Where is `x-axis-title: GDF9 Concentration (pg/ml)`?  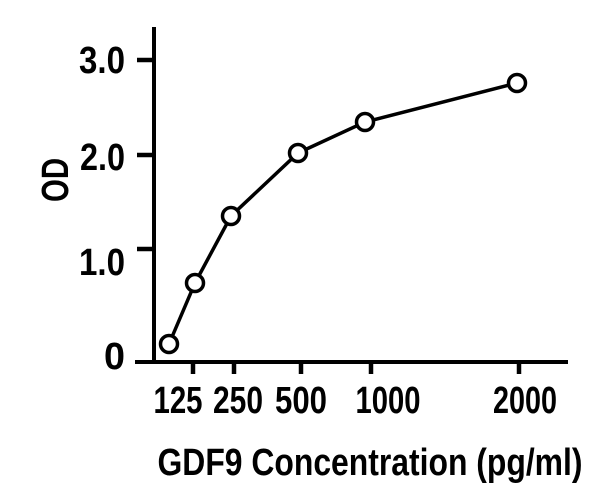
x-axis-title: GDF9 Concentration (pg/ml) is located at coordinates (370, 463).